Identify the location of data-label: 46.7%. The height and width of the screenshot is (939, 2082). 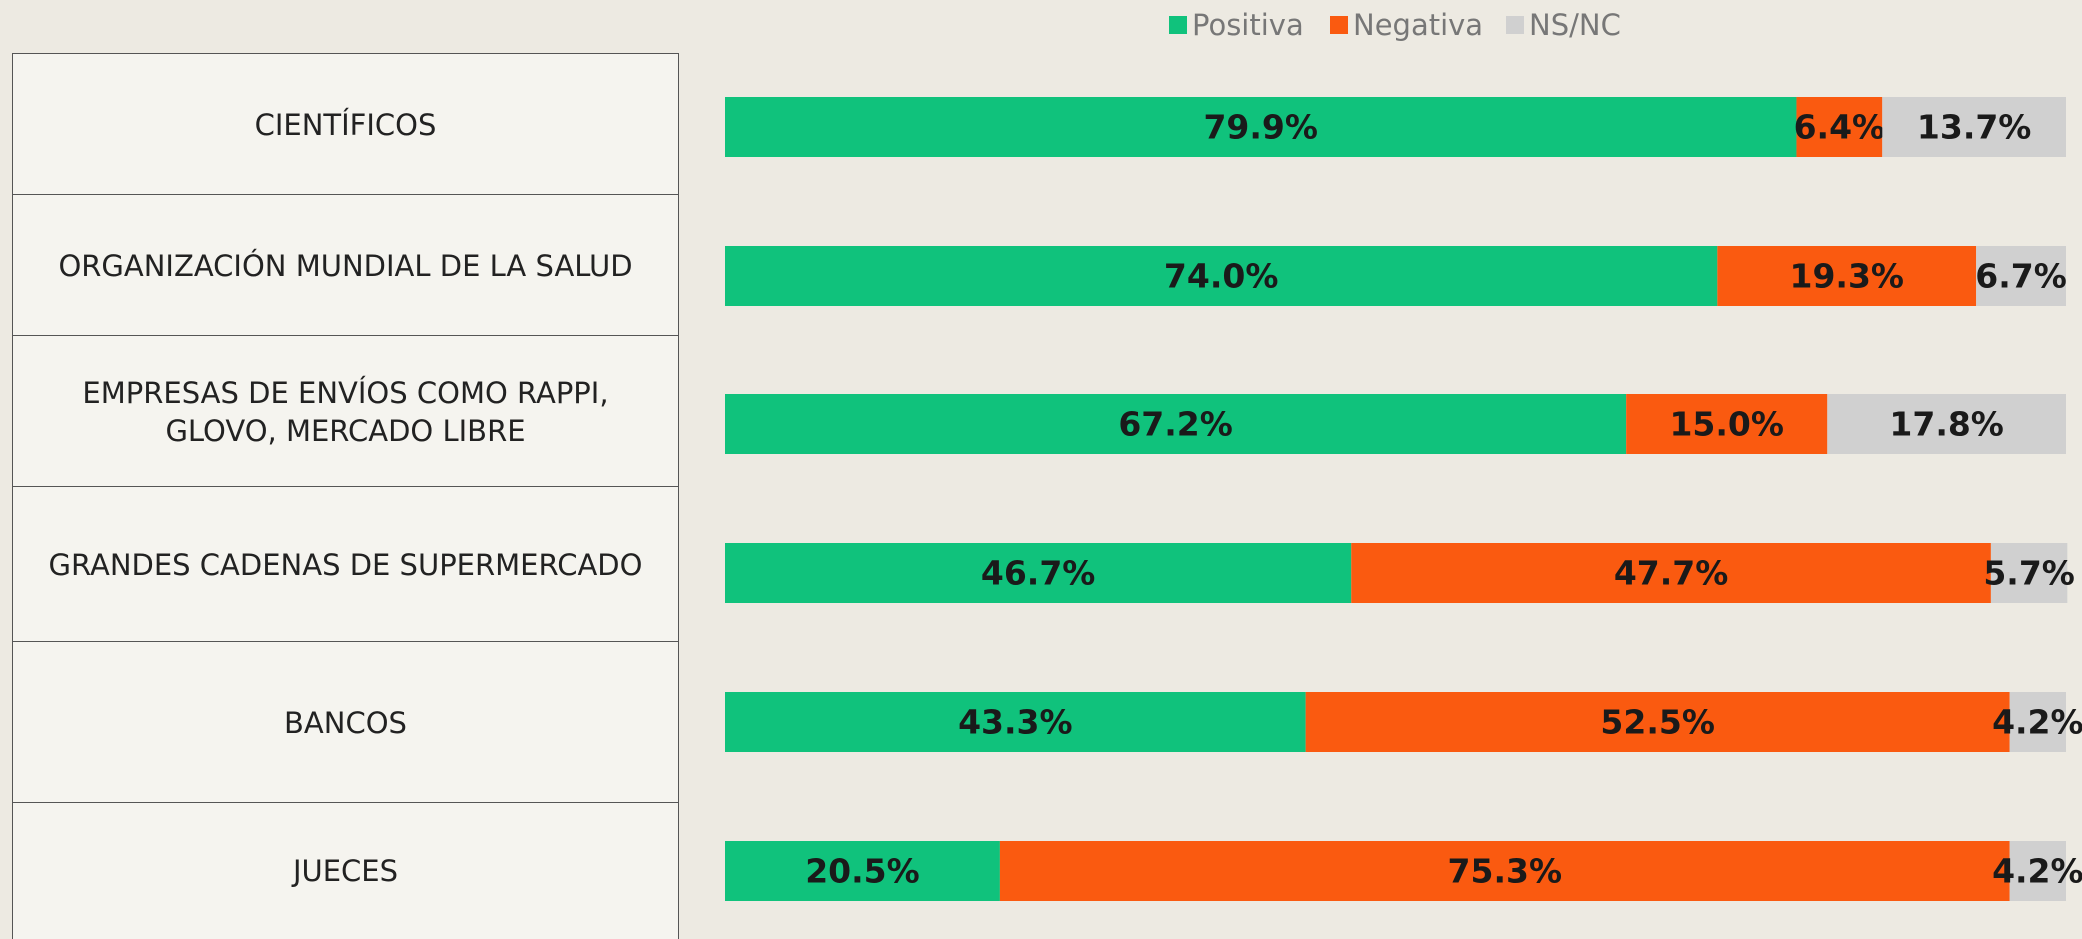
(1038, 573).